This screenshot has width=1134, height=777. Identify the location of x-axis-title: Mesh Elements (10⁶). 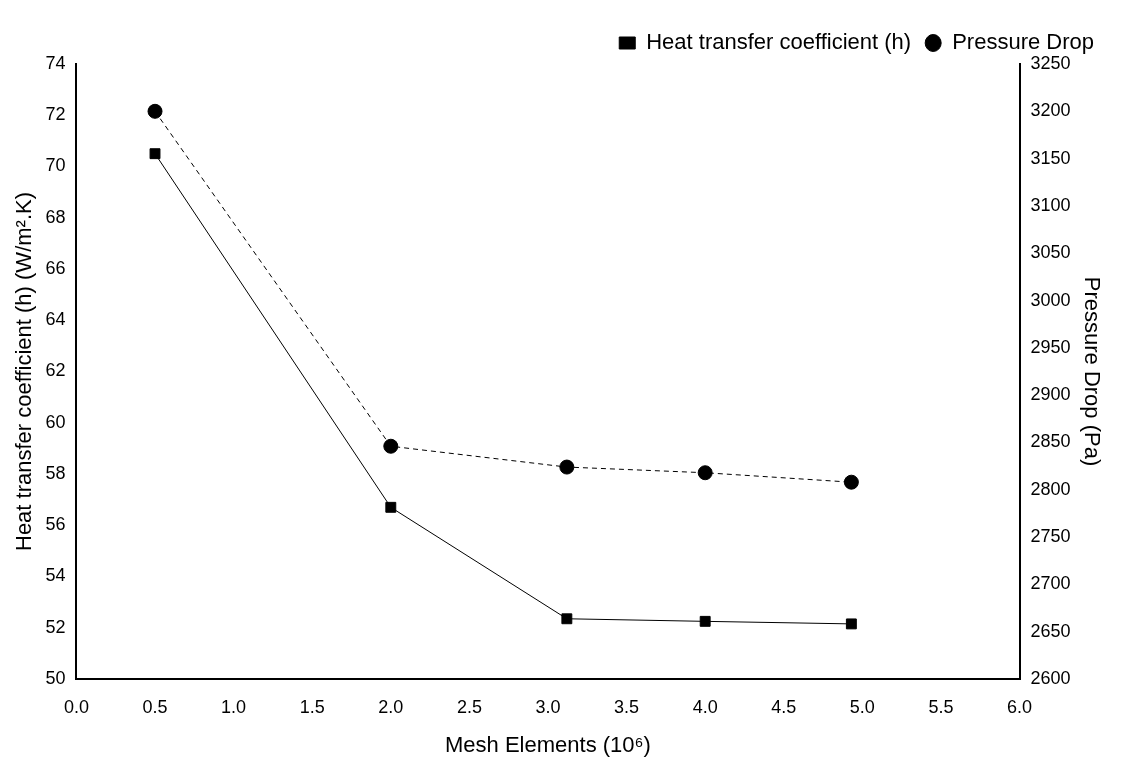
(548, 744).